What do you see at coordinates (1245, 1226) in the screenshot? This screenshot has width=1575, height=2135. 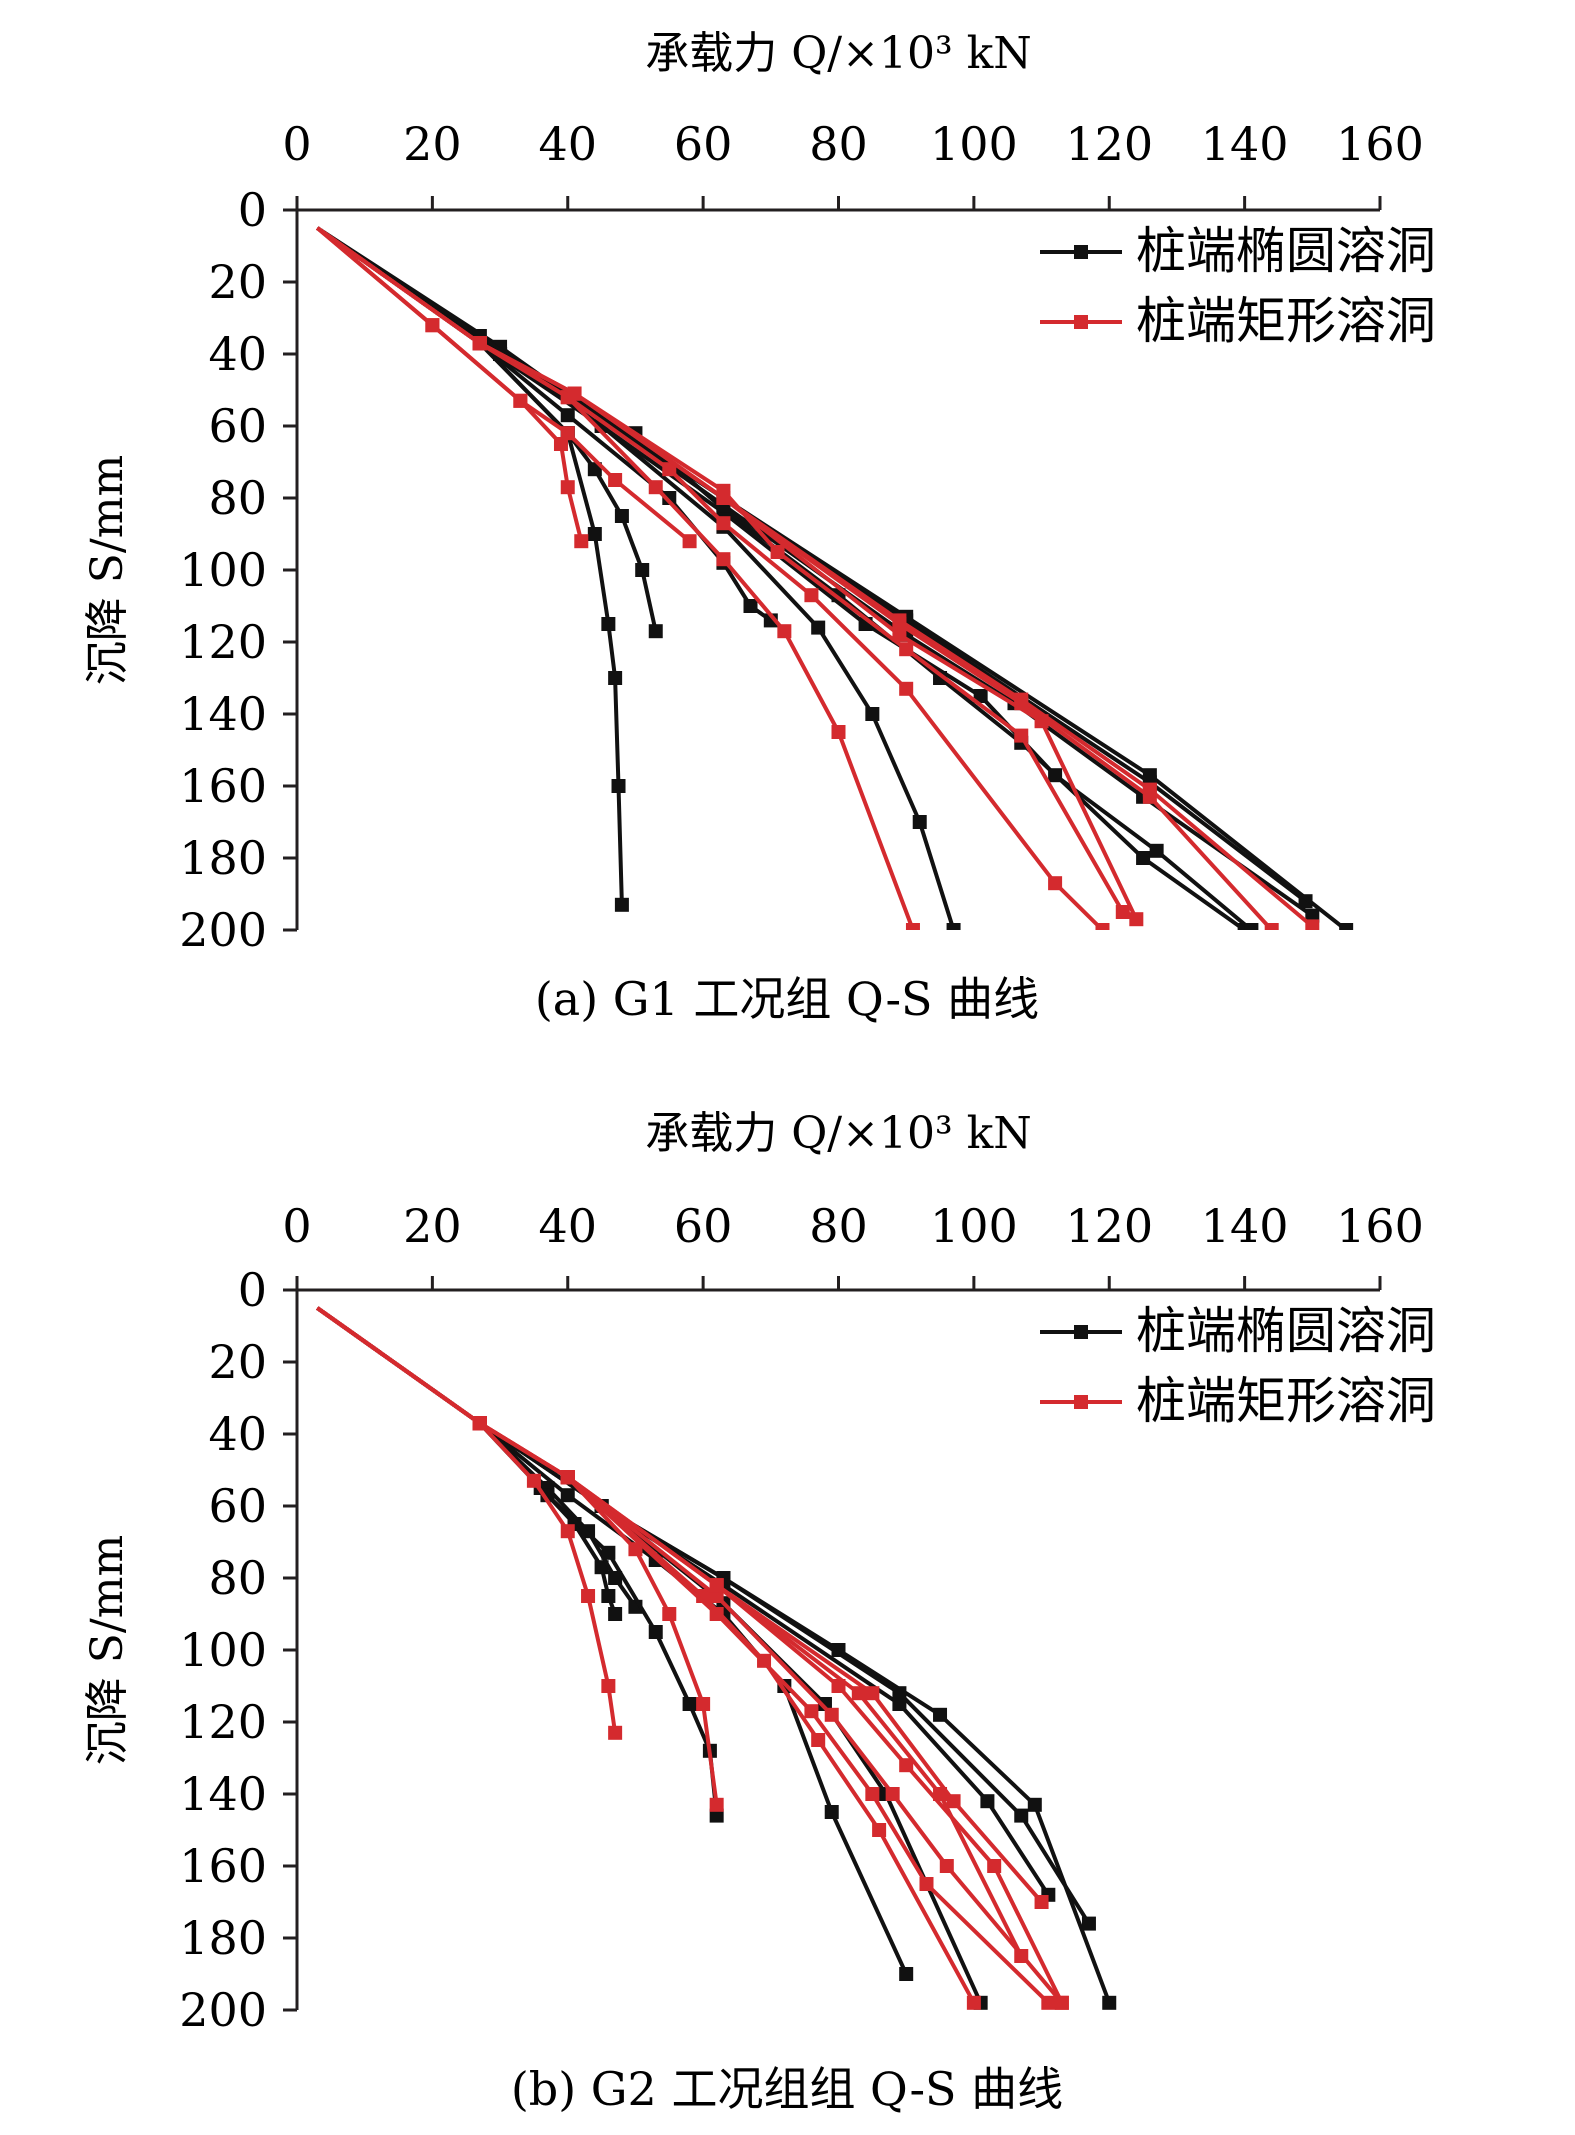 I see `x-tick-label: 140` at bounding box center [1245, 1226].